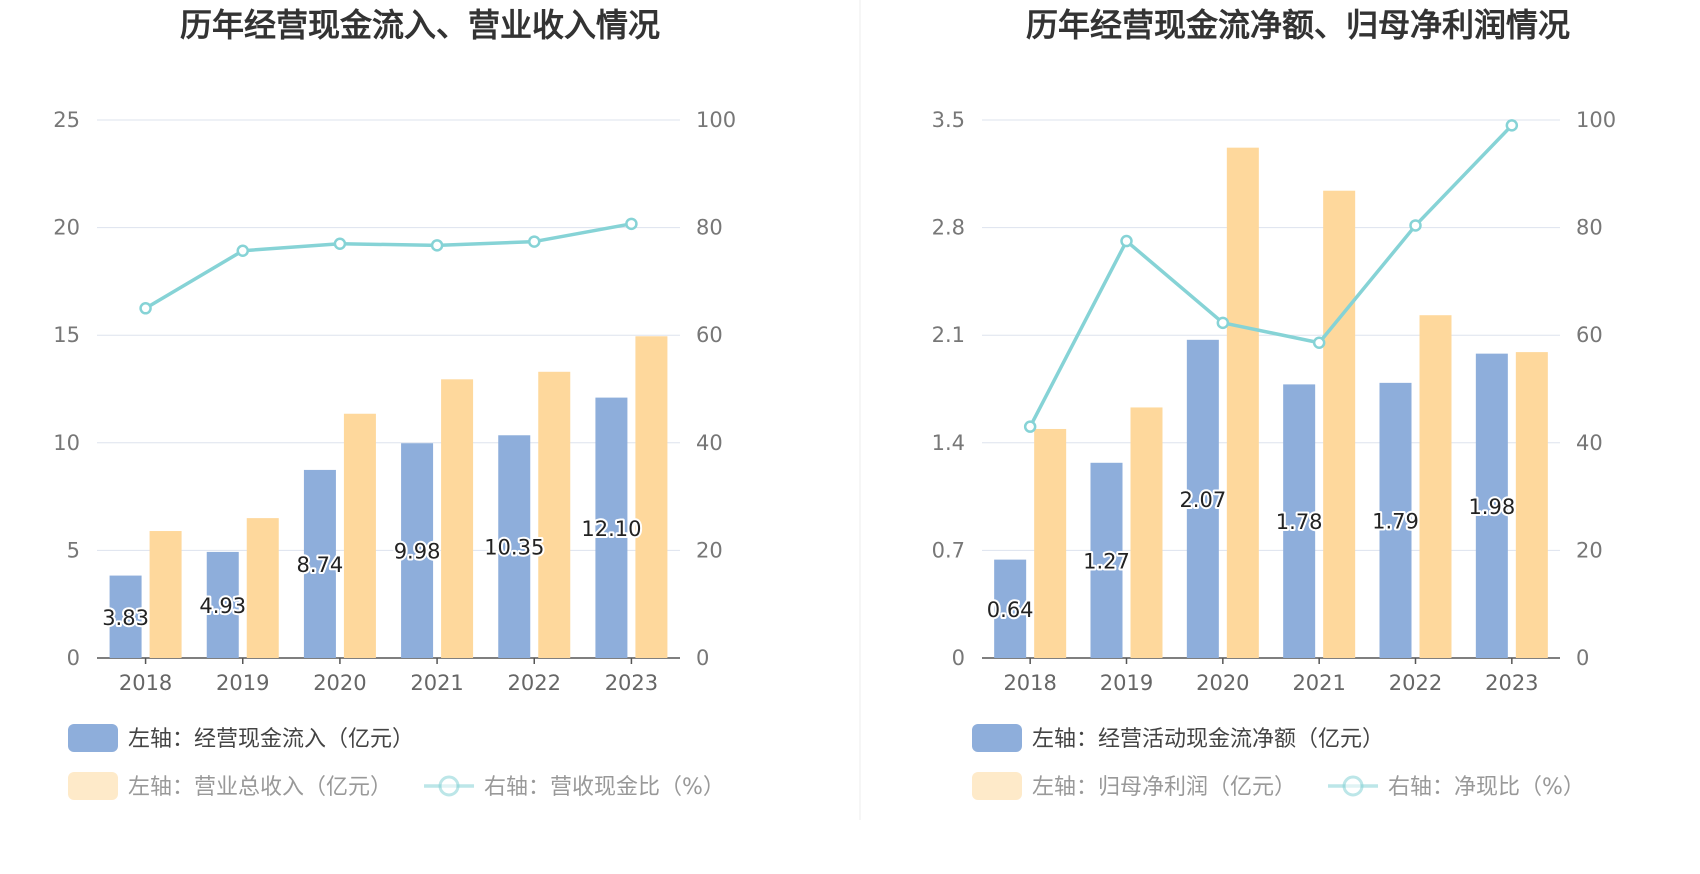 The width and height of the screenshot is (1700, 874). Describe the element at coordinates (66, 335) in the screenshot. I see `left-axis-tick: 15` at that location.